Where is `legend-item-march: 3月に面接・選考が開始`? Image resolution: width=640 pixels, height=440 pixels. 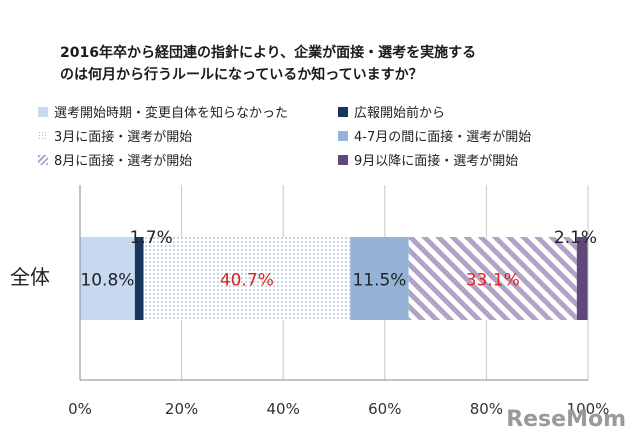 legend-item-march: 3月に面接・選考が開始 is located at coordinates (115, 135).